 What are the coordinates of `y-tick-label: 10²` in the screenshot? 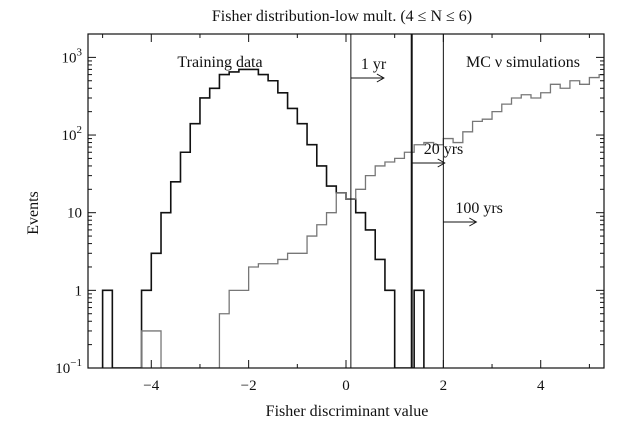 It's located at (72, 134).